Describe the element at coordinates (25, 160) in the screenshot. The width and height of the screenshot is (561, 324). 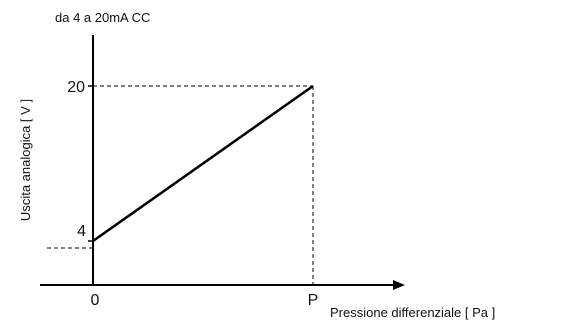
I see `y-axis-label: Uscita analogica [ V ]` at that location.